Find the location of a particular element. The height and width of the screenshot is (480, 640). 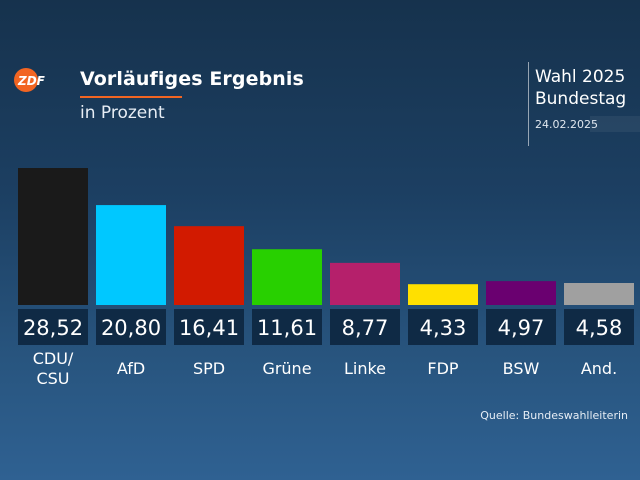

category-label-4: Linke is located at coordinates (365, 368).